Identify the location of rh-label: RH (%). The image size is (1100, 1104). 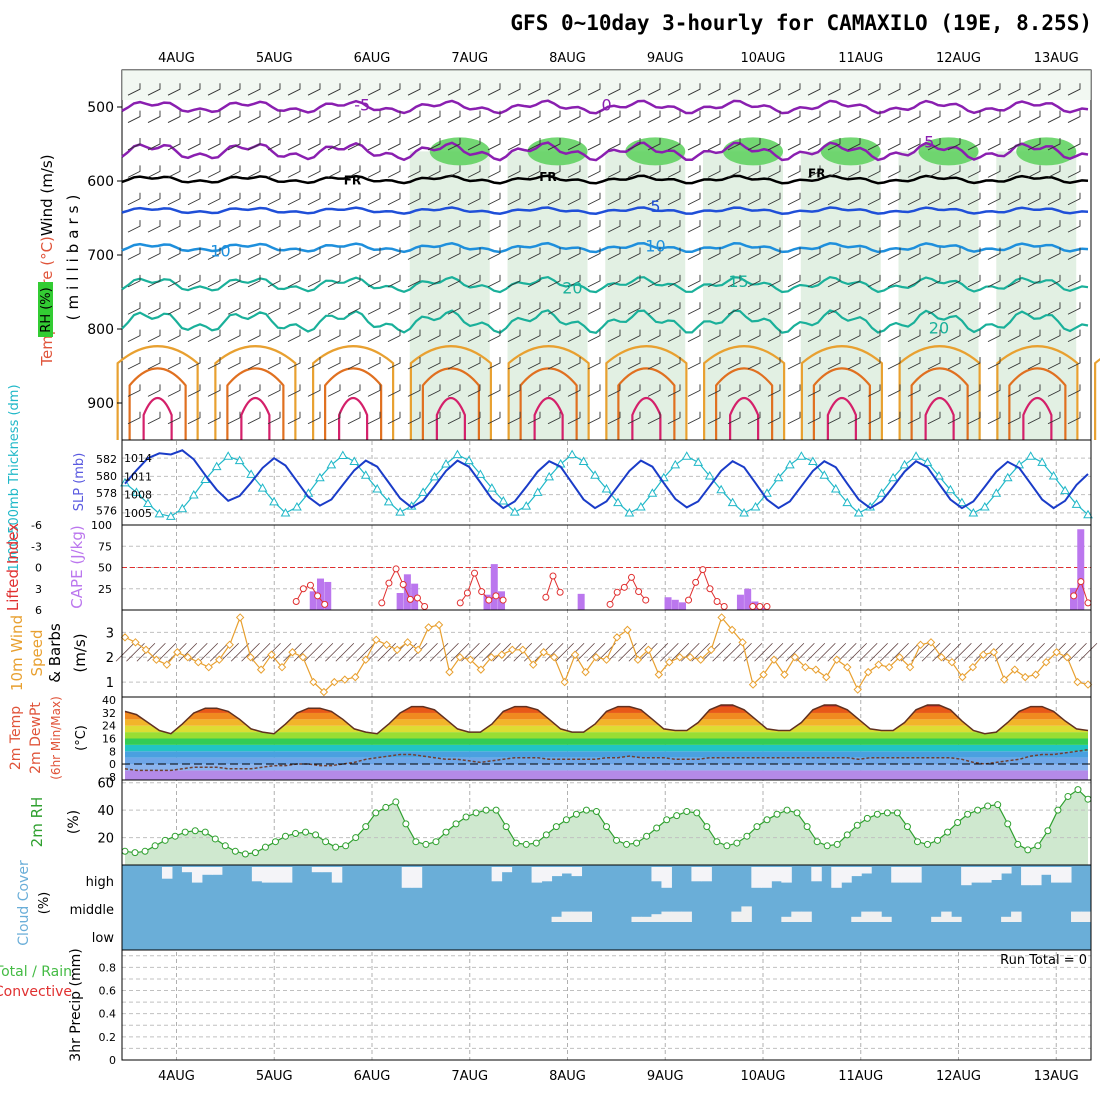
(46, 309).